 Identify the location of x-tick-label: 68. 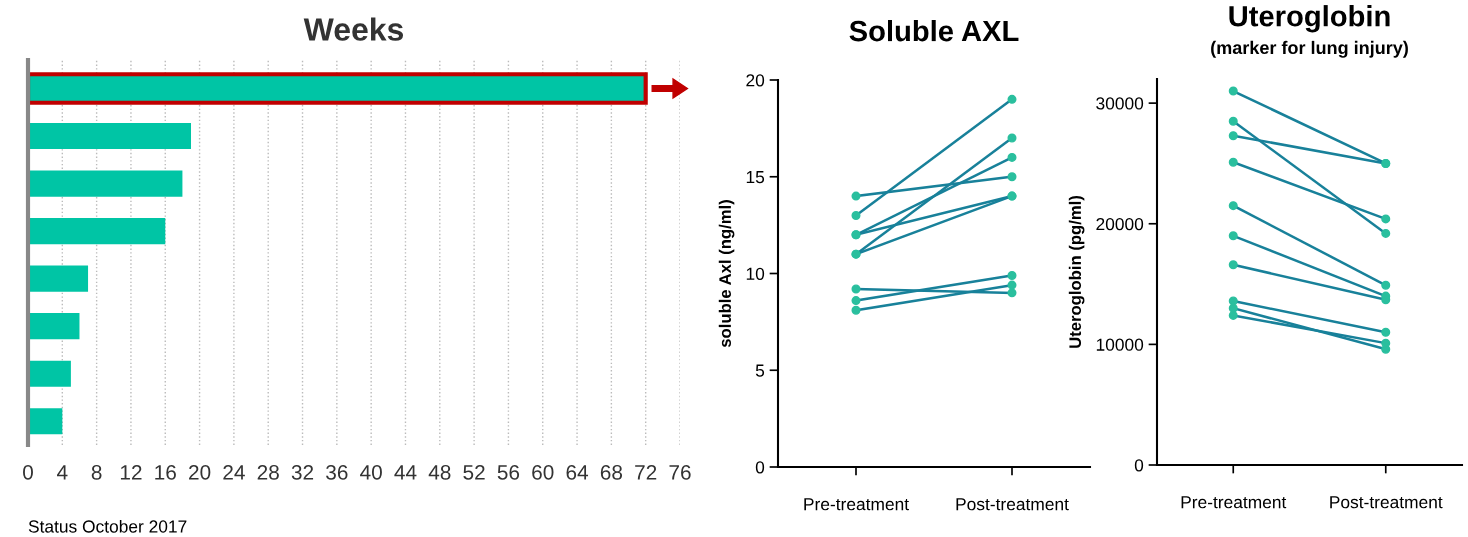
(611, 472).